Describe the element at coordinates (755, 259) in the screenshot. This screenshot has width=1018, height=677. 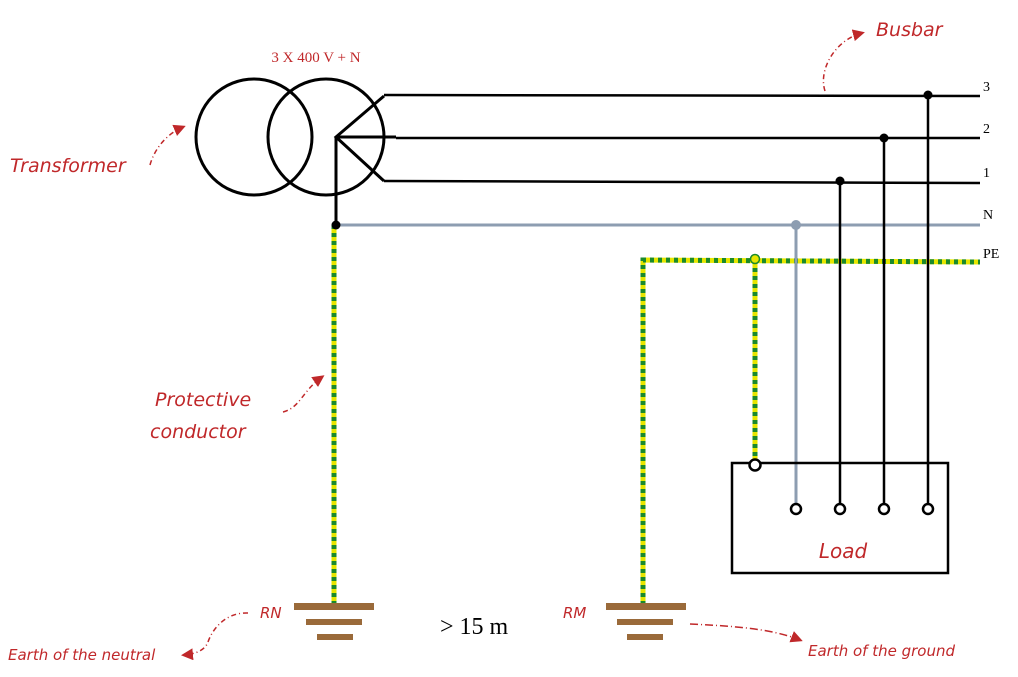
I see `pe-junction-dot` at that location.